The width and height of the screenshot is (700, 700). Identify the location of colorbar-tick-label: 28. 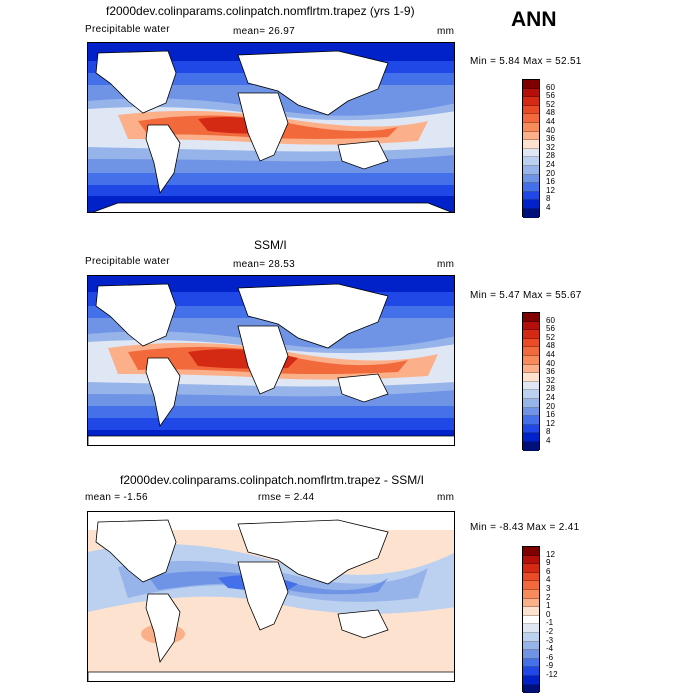
(550, 389).